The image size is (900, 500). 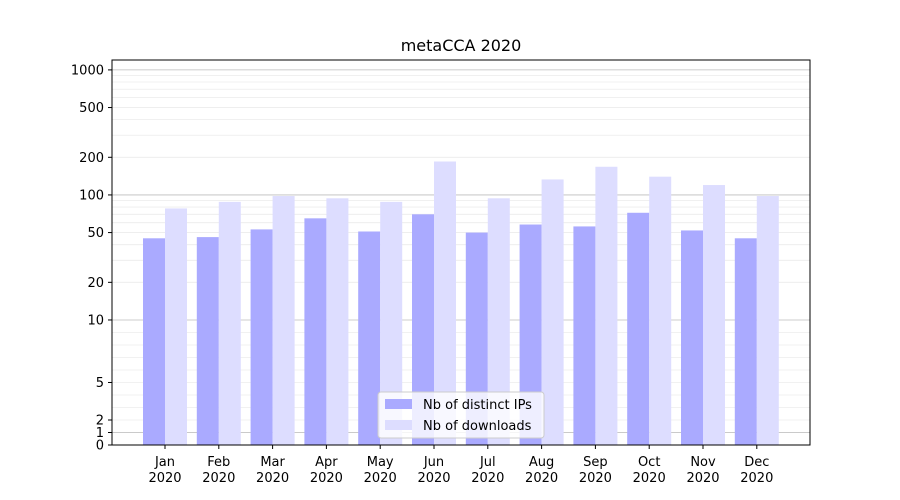 I want to click on x-tick-label: Sep 2020, so click(x=595, y=470).